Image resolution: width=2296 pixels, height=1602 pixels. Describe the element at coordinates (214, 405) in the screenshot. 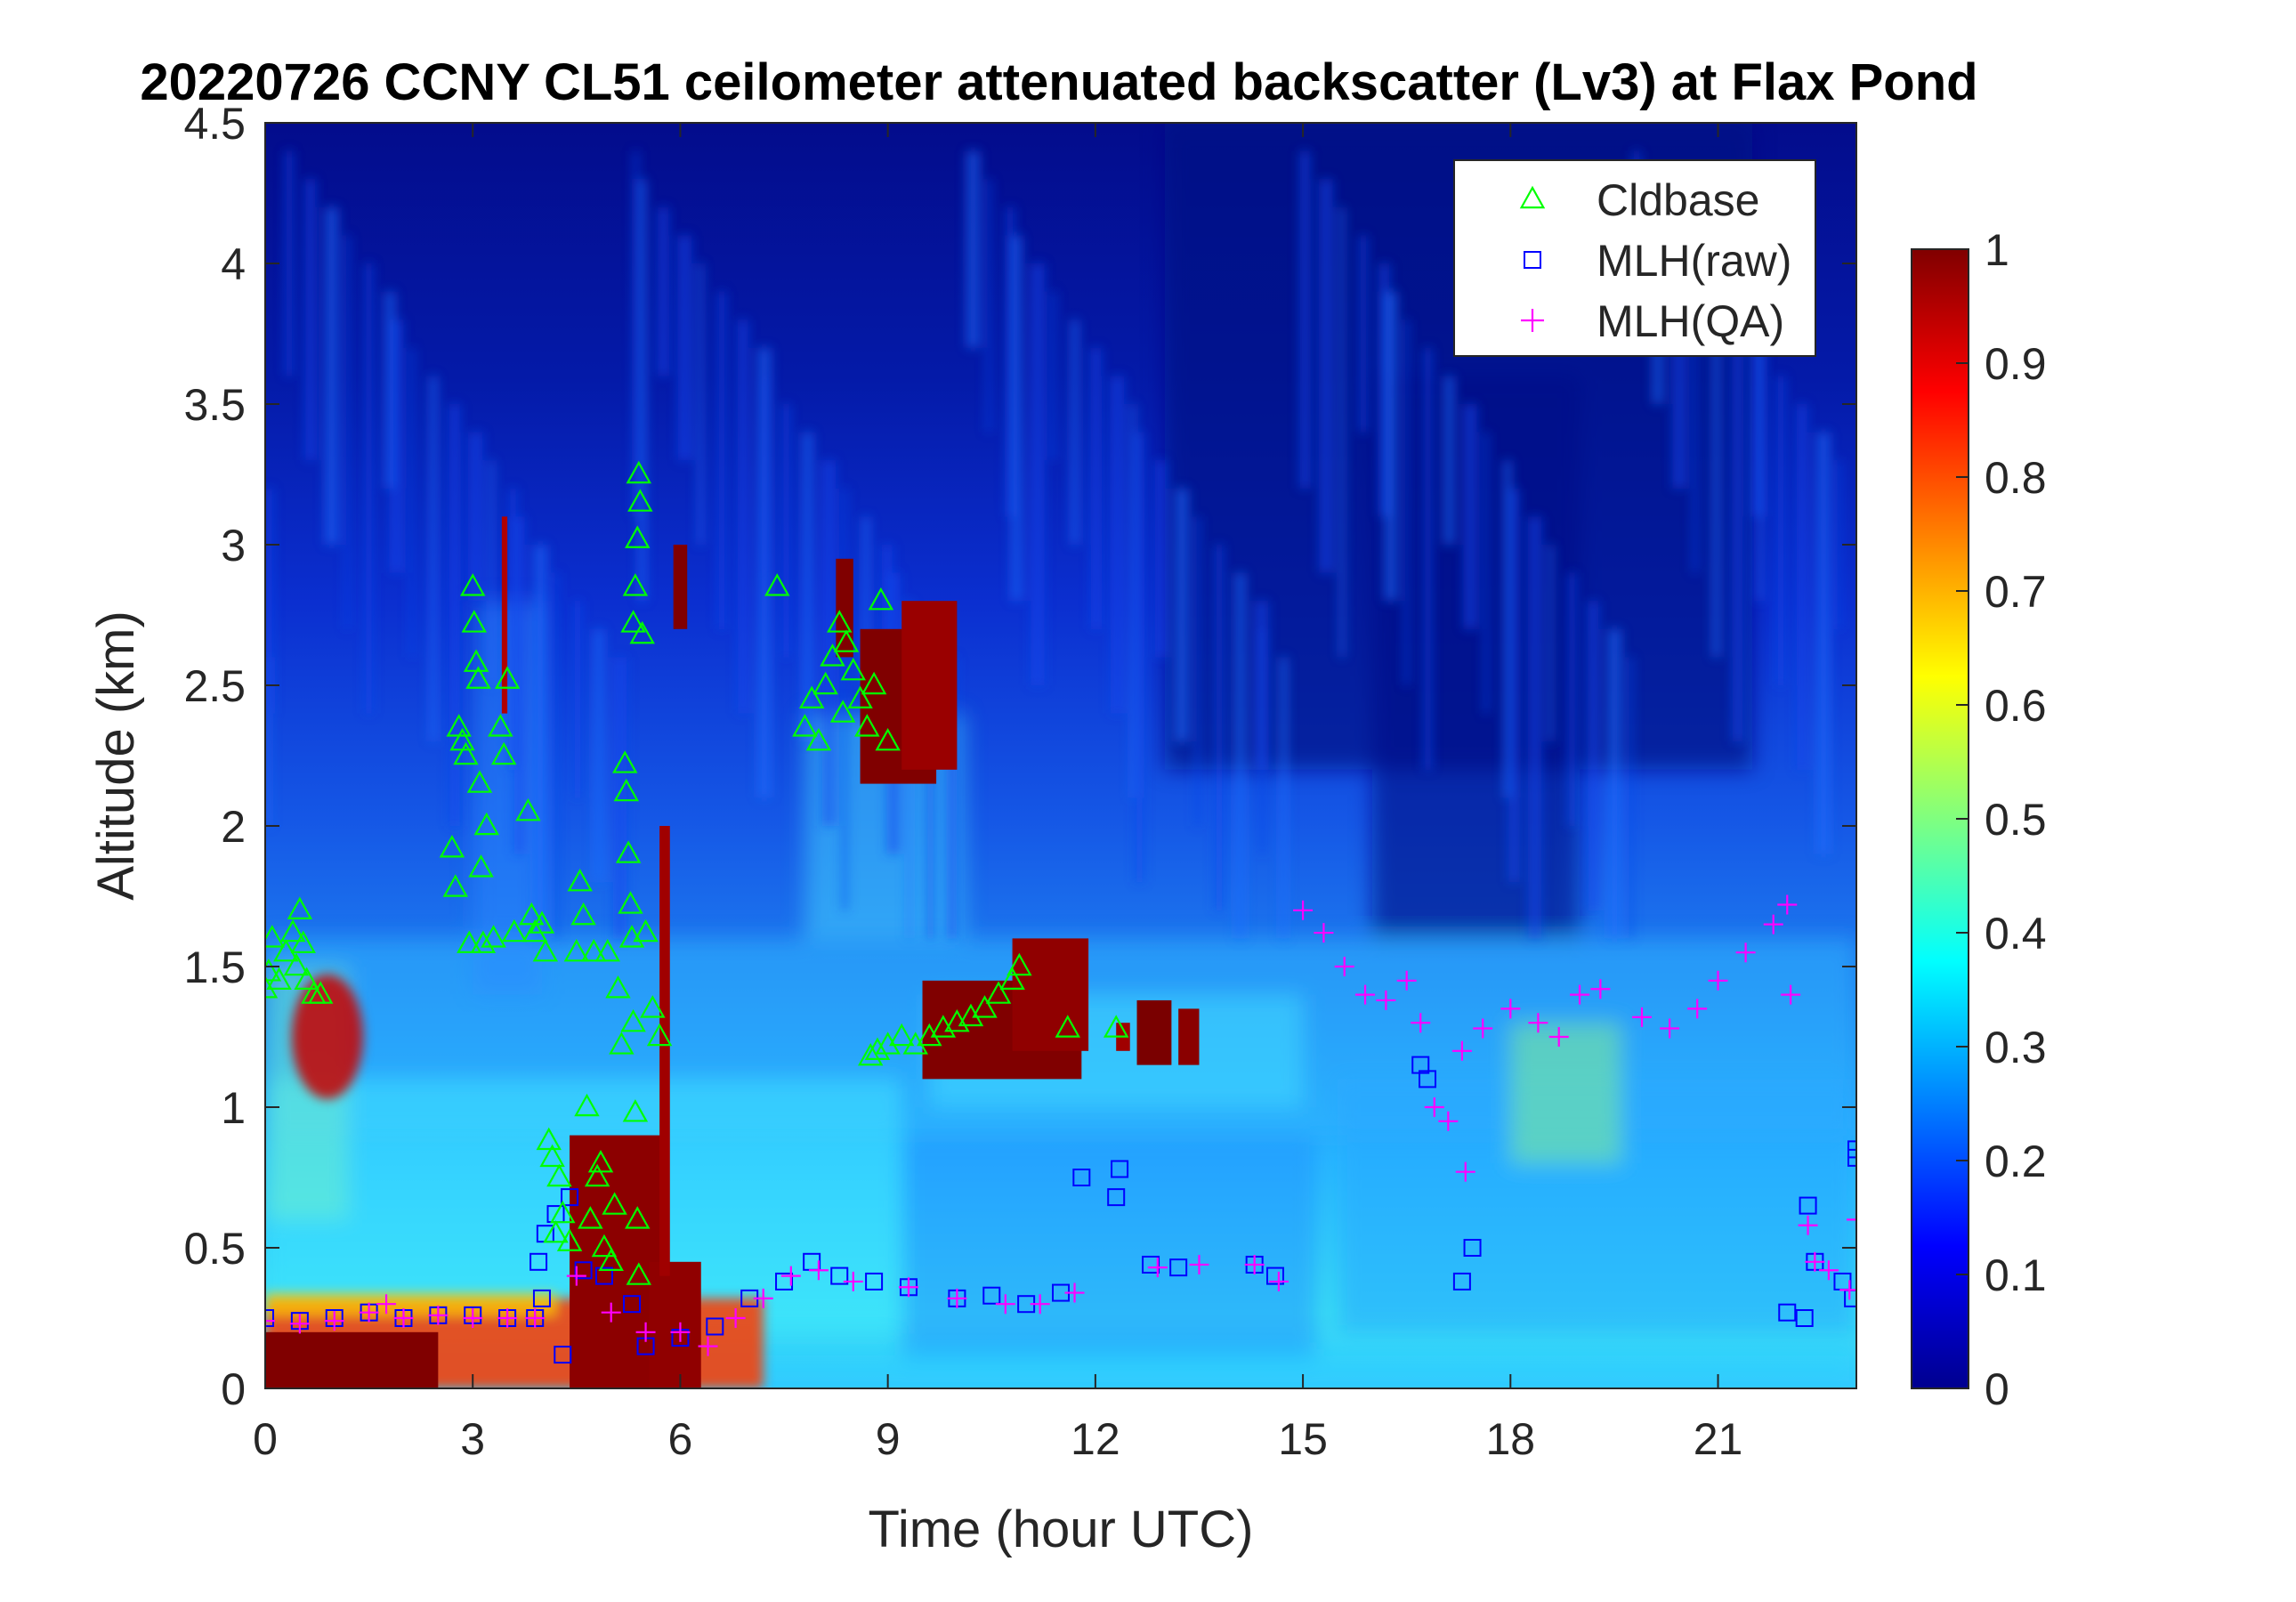

I see `y-tick-label: 3.5` at that location.